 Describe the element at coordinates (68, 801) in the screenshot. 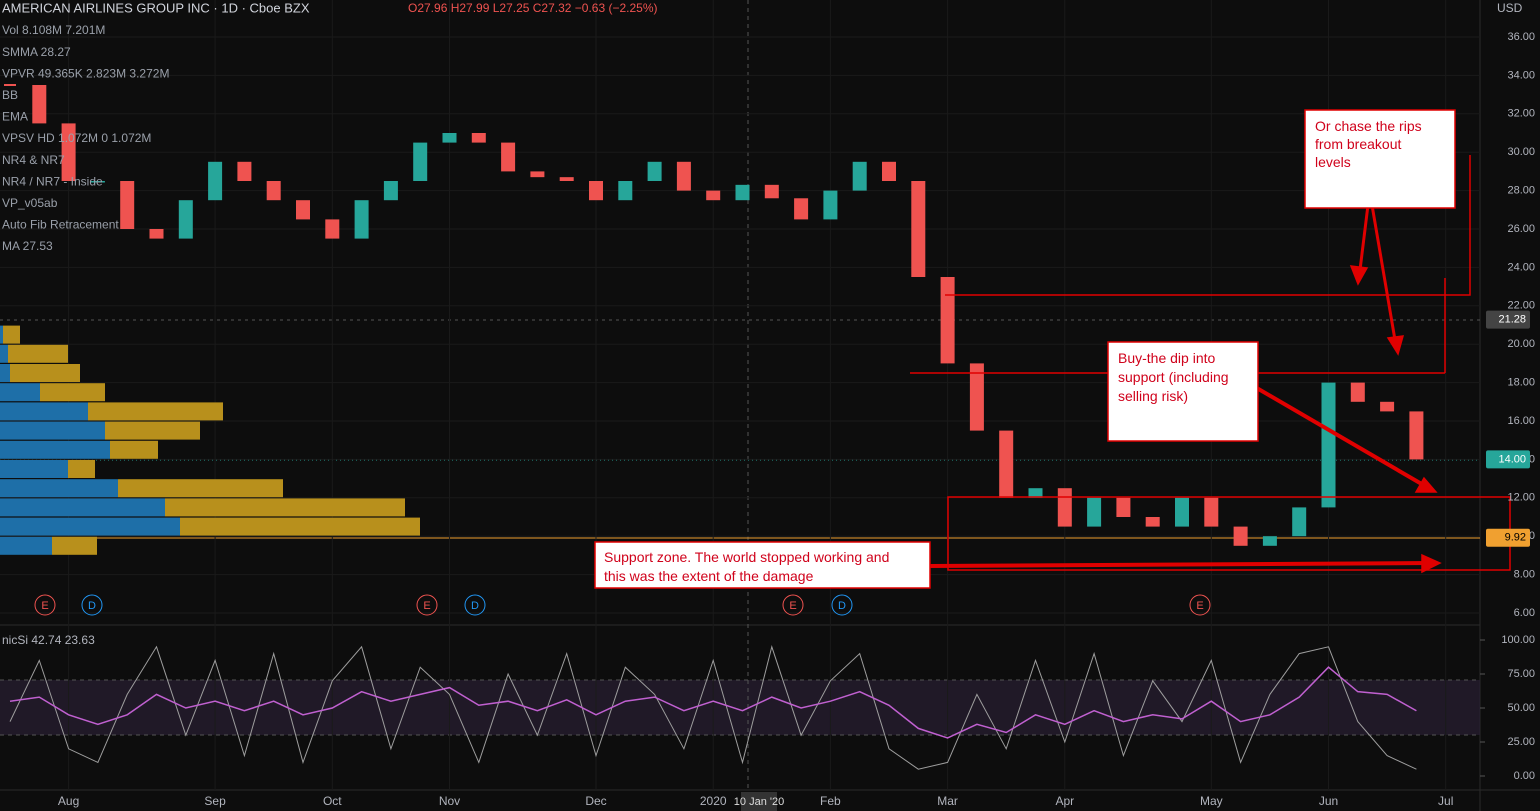

I see `x-tick-label: Aug` at that location.